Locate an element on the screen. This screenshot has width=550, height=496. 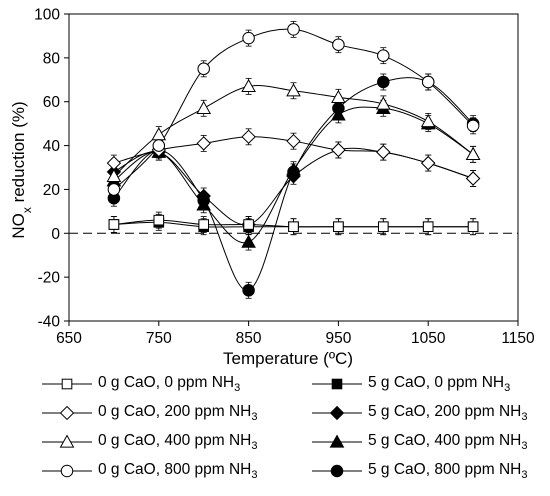
y-tick-label: 20 is located at coordinates (52, 190).